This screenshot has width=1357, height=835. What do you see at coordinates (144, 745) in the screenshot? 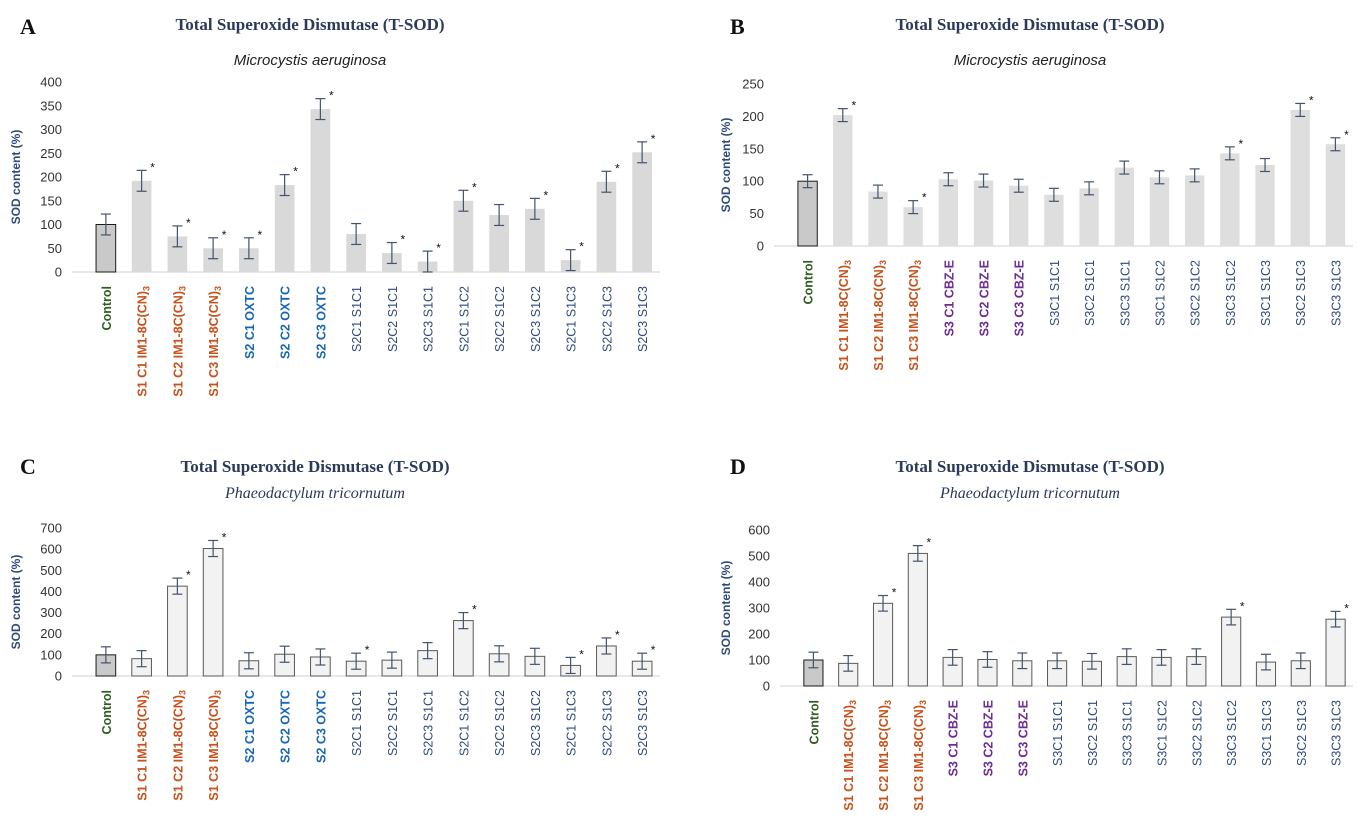
I see `x-tick-label: S1 C1 IM1-8C(CN)3` at bounding box center [144, 745].